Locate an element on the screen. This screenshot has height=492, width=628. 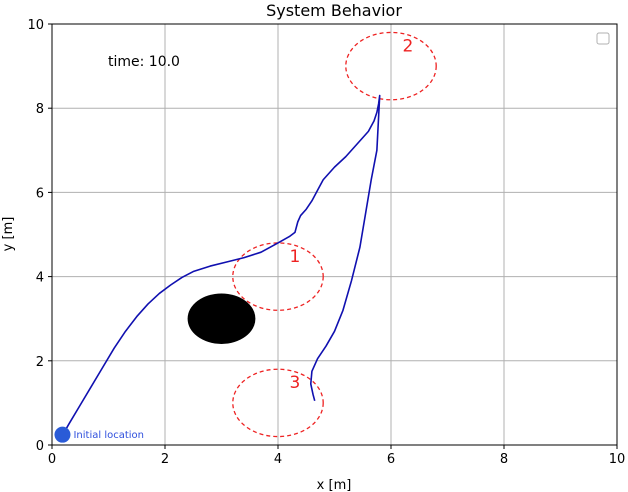
y-axis-label: y [m] is located at coordinates (8, 234).